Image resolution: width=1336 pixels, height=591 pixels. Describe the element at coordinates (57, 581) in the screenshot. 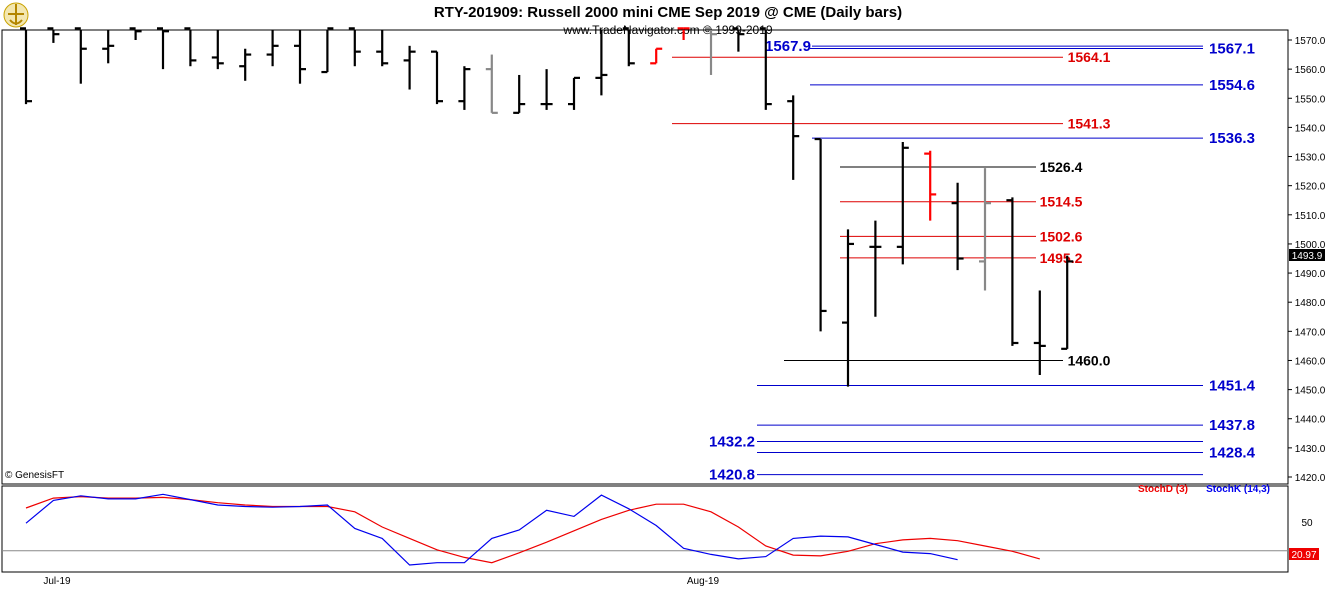

I see `xtick-jul: Jul-19` at that location.